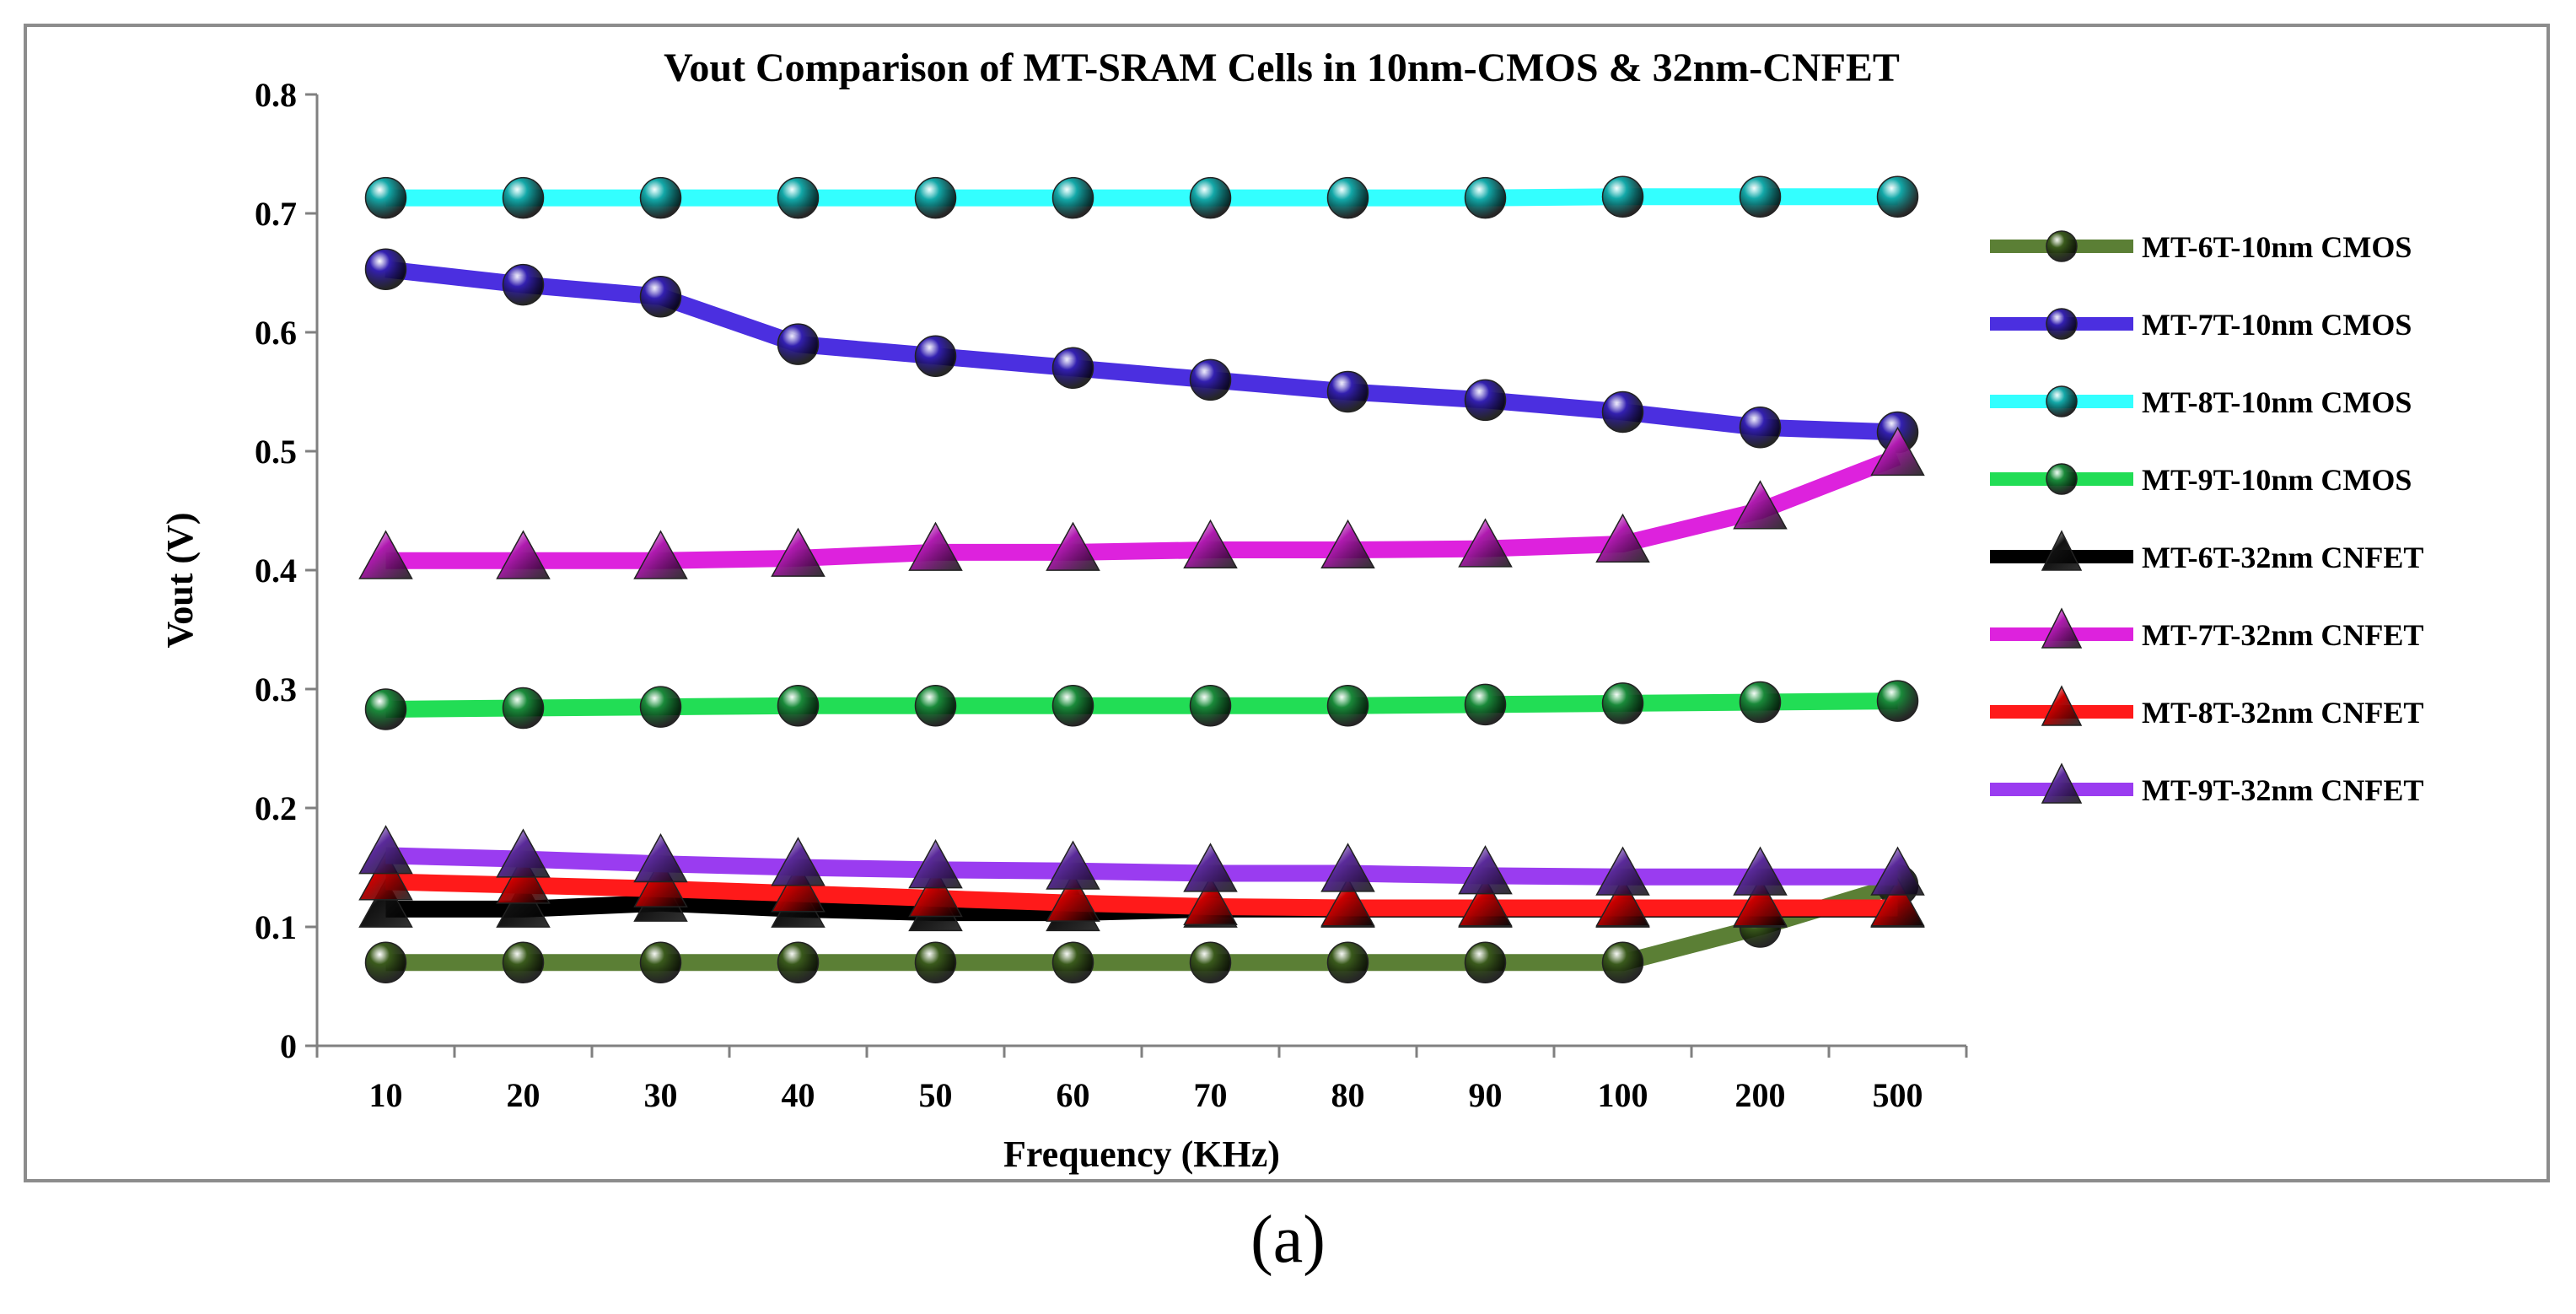 The height and width of the screenshot is (1314, 2576). What do you see at coordinates (2277, 247) in the screenshot?
I see `legend-label: MT-6T-10nm CMOS` at bounding box center [2277, 247].